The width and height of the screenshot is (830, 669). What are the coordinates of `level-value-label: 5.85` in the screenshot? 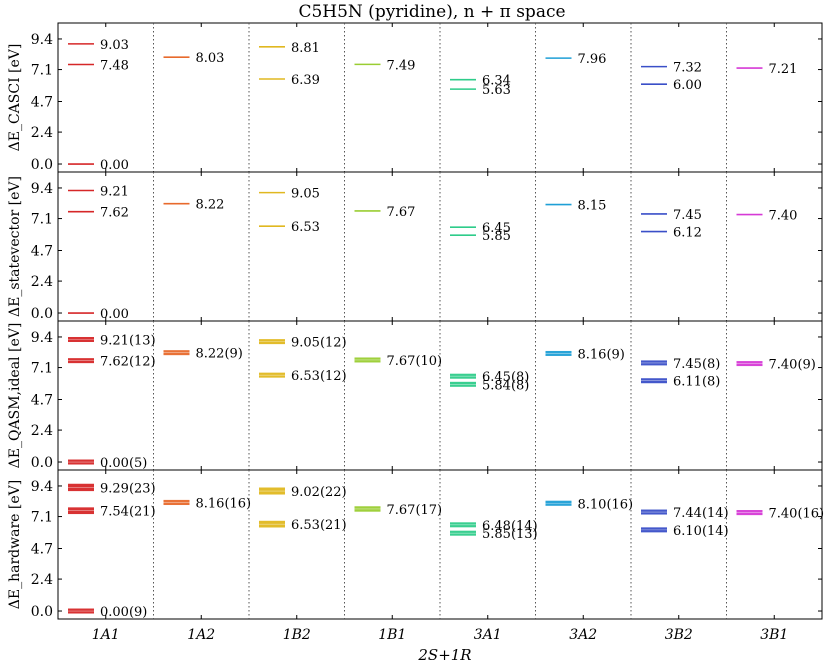 It's located at (496, 236).